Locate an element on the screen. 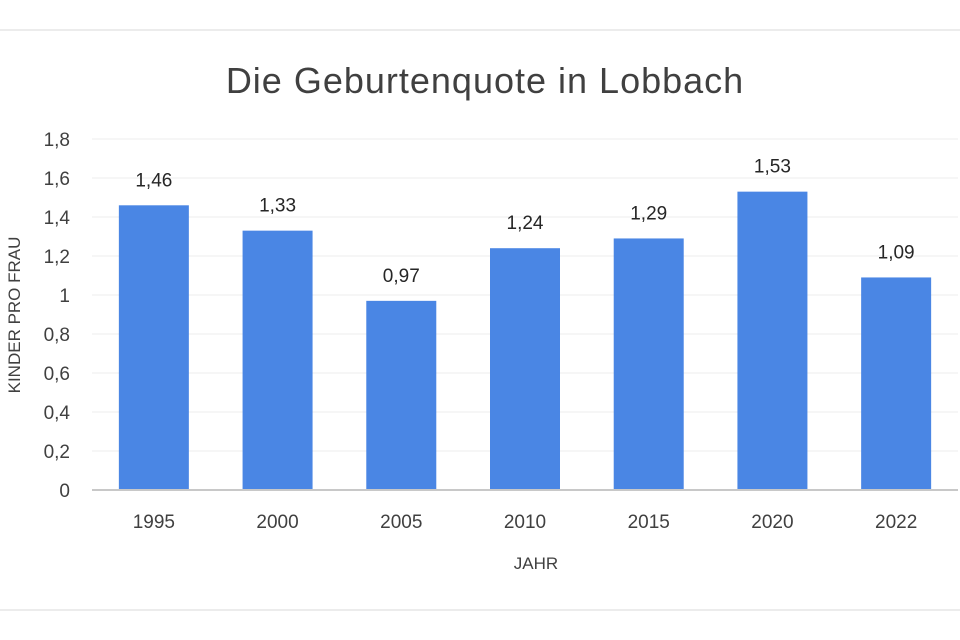  x-tick-label: 2020 is located at coordinates (772, 522).